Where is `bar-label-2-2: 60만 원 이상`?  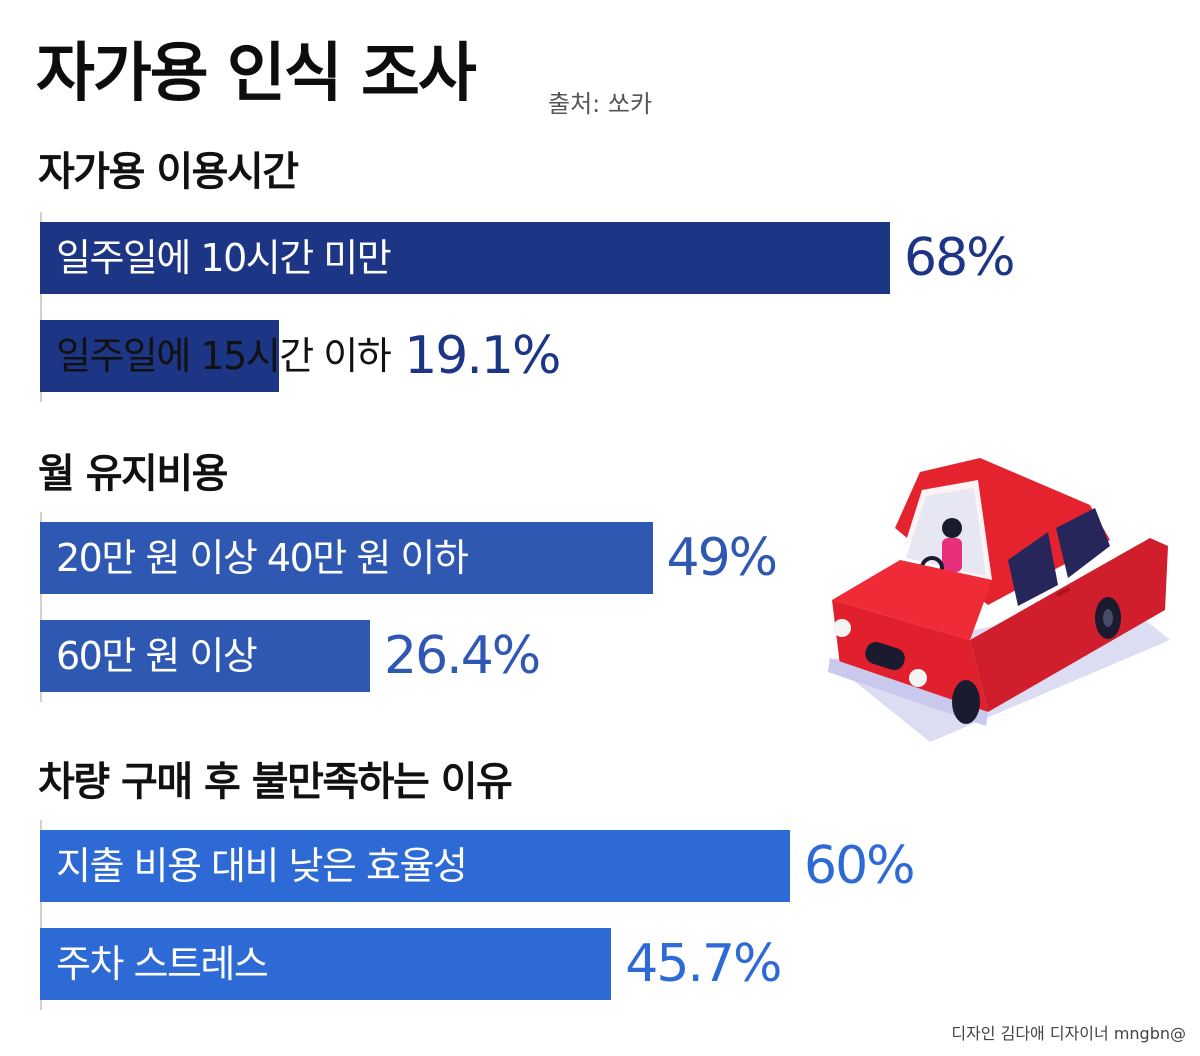 bar-label-2-2: 60만 원 이상 is located at coordinates (157, 656).